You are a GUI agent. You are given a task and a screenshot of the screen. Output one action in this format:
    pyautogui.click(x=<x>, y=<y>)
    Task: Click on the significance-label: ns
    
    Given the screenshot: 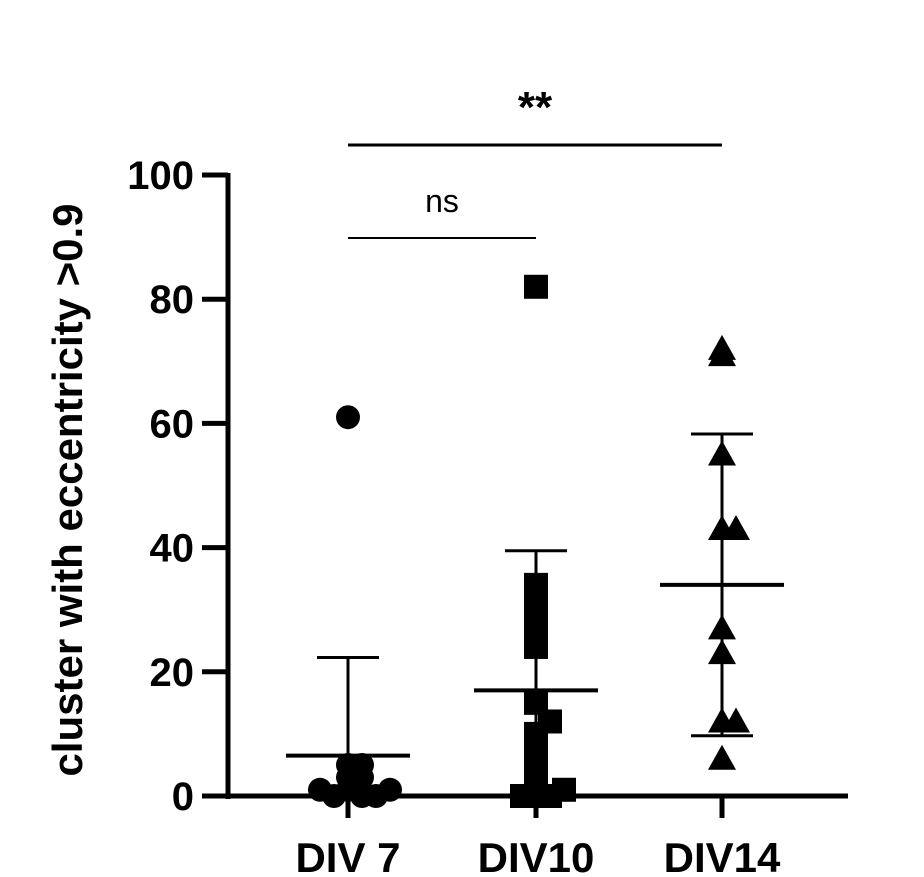 What is the action you would take?
    pyautogui.click(x=442, y=201)
    